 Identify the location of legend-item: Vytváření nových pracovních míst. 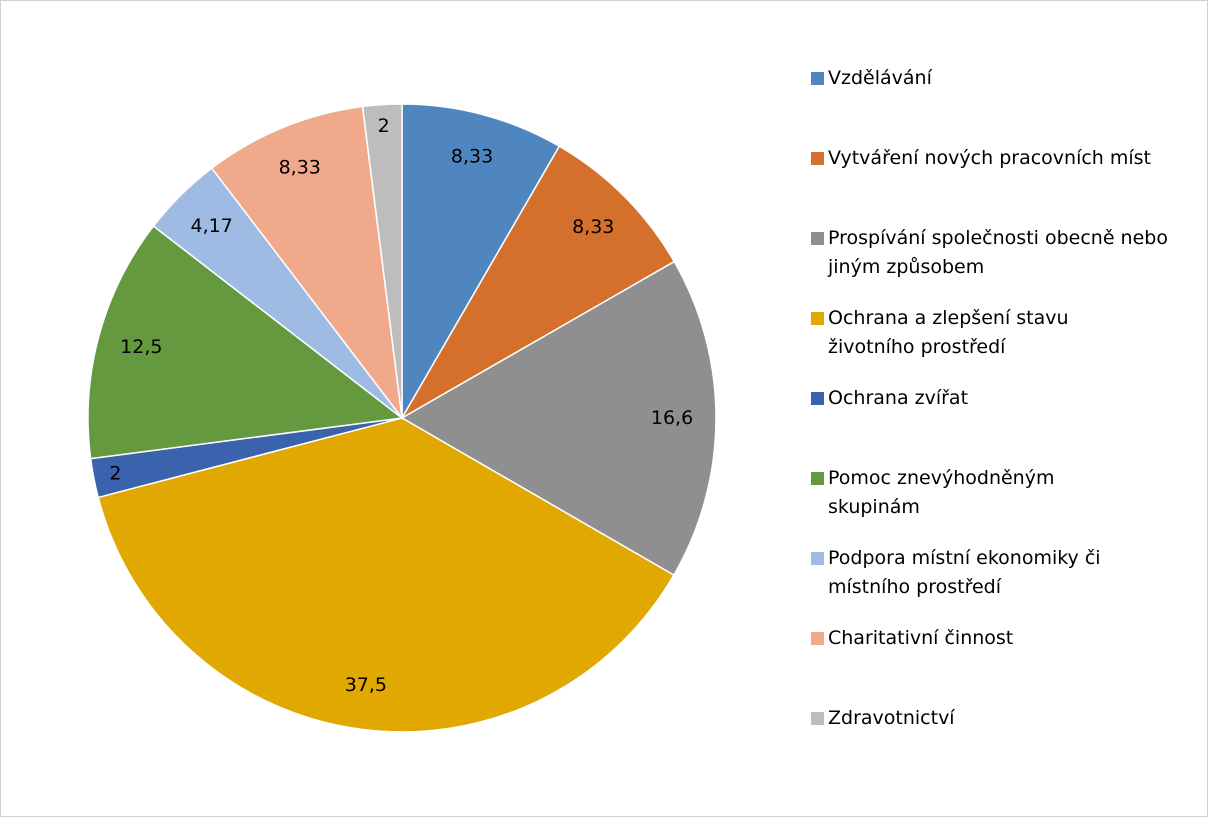
(993, 158).